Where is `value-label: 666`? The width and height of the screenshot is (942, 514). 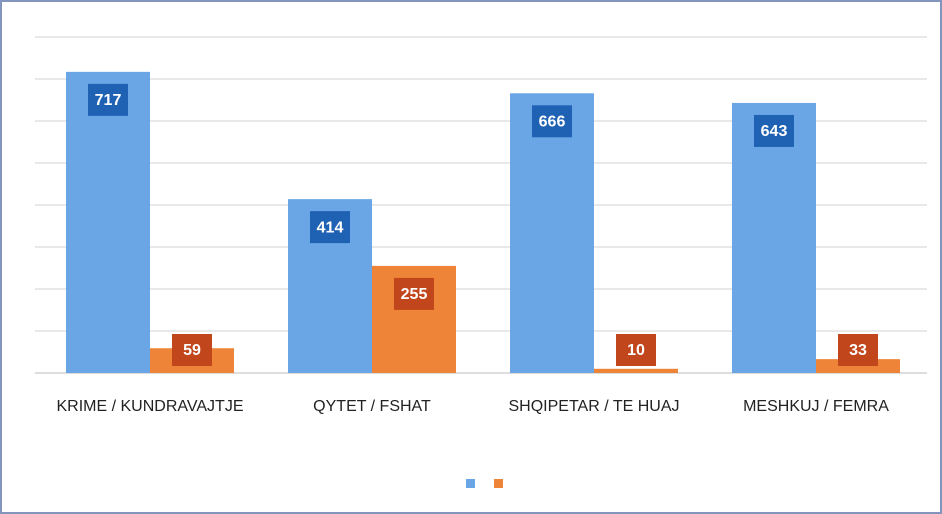 value-label: 666 is located at coordinates (552, 121).